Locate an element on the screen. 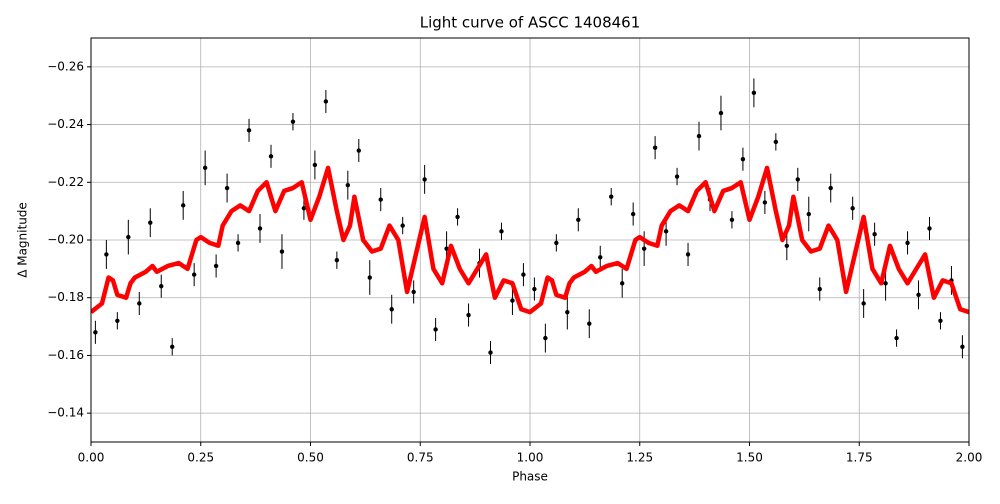 The height and width of the screenshot is (504, 1000). y-tick-label: −0.16 is located at coordinates (65, 355).